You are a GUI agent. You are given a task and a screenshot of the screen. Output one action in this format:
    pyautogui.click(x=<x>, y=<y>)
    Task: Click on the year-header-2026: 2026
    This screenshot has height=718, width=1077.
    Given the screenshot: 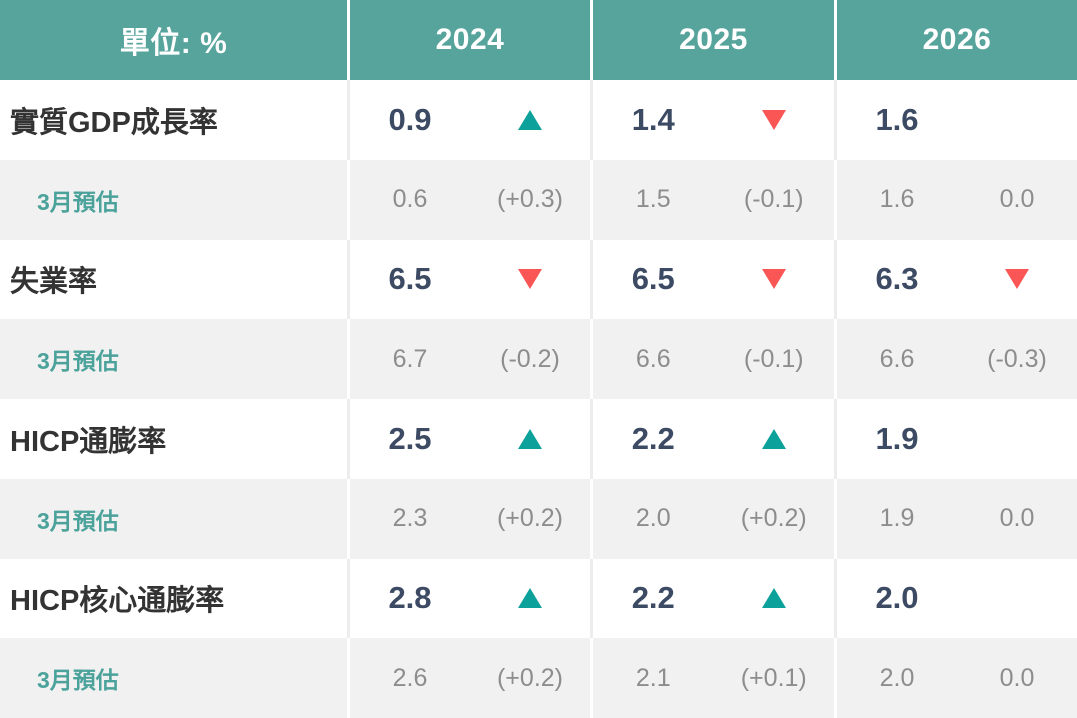 What is the action you would take?
    pyautogui.click(x=955, y=40)
    